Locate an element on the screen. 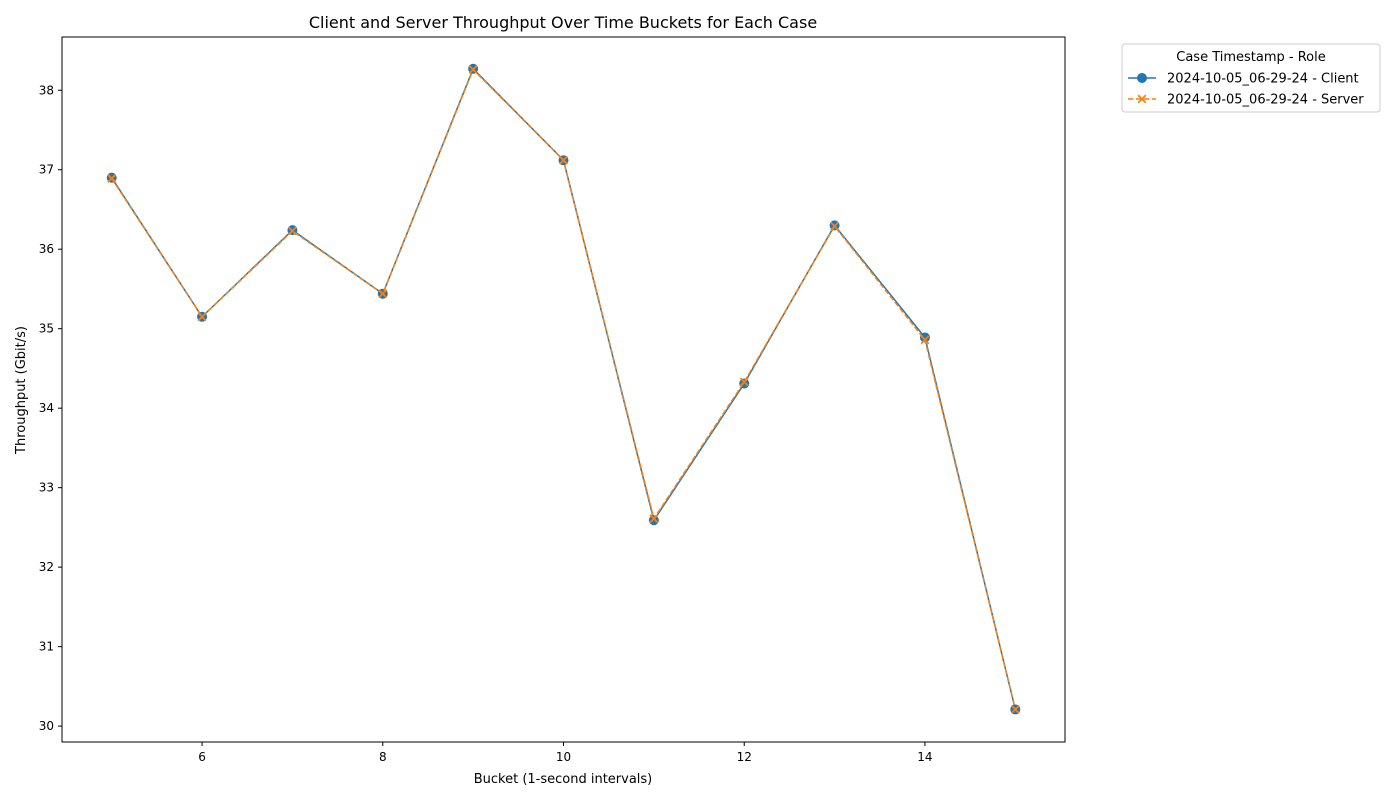 The image size is (1400, 800). x-tick-label: 8 is located at coordinates (383, 757).